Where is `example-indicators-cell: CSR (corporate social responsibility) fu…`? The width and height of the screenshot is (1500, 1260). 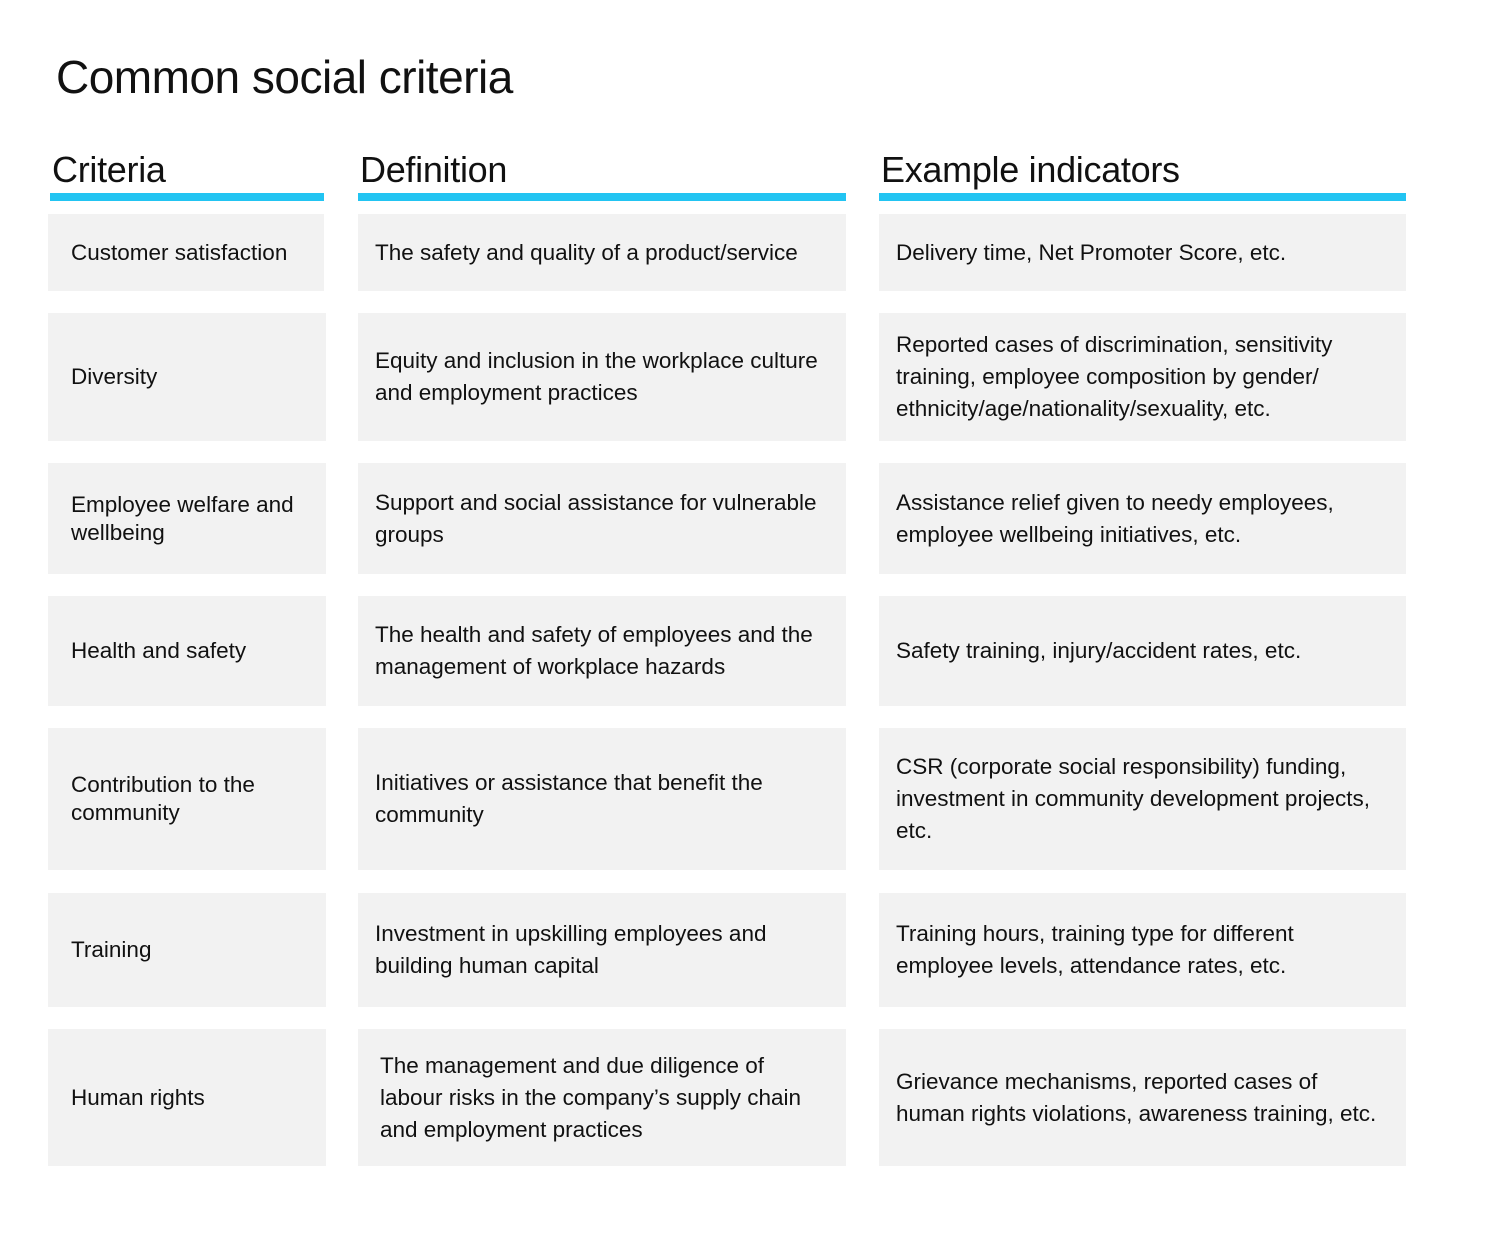
example-indicators-cell: CSR (corporate social responsibility) fu… is located at coordinates (1142, 799).